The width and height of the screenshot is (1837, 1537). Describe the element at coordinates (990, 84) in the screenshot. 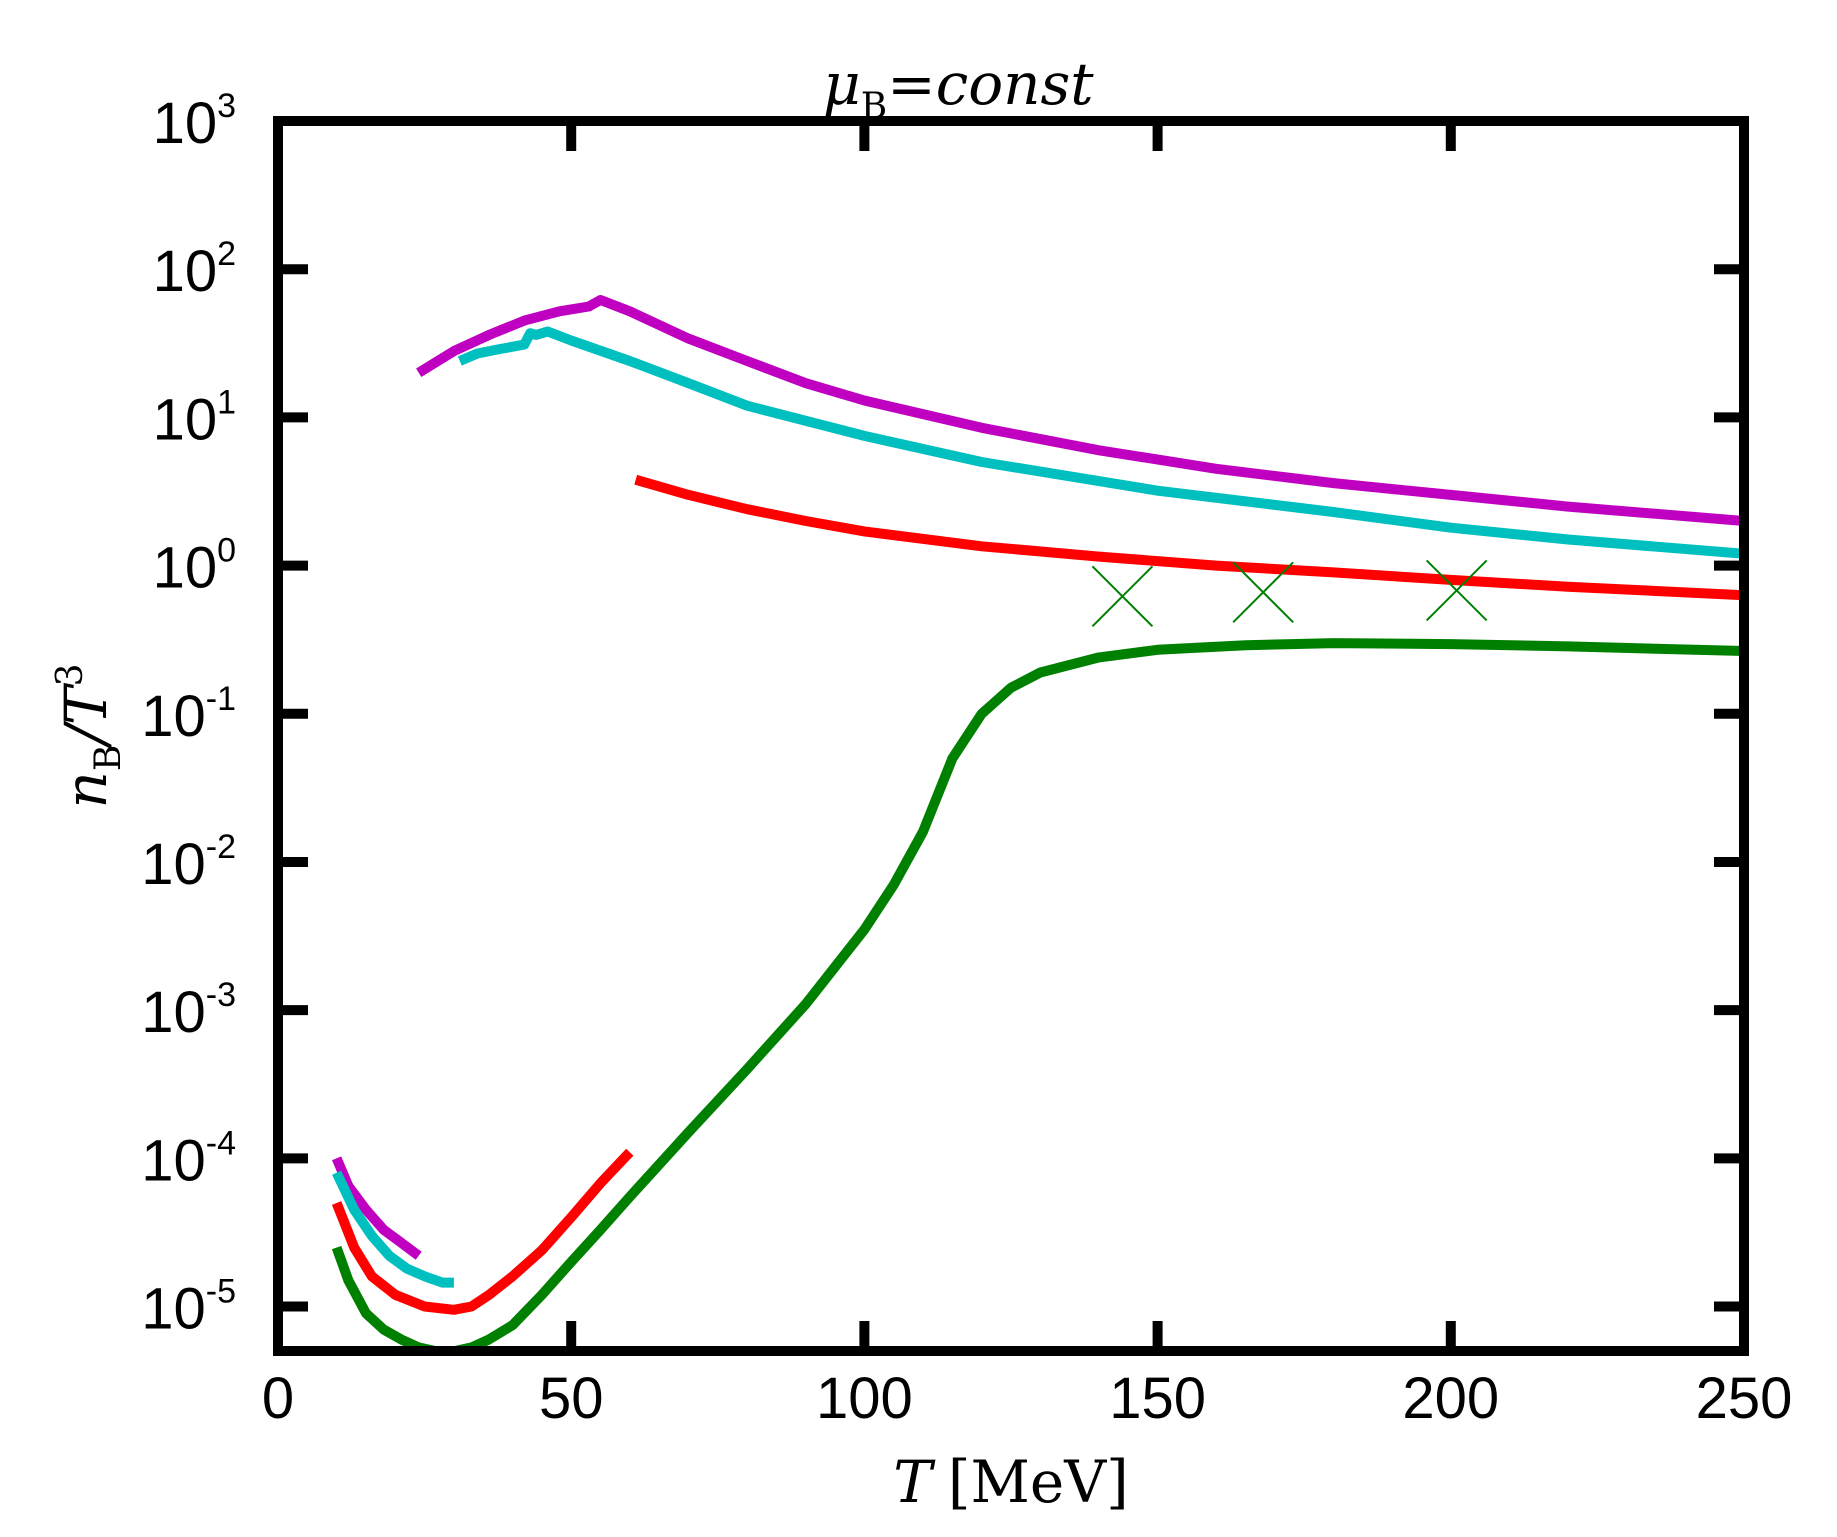

I see `title-rest: =const` at that location.